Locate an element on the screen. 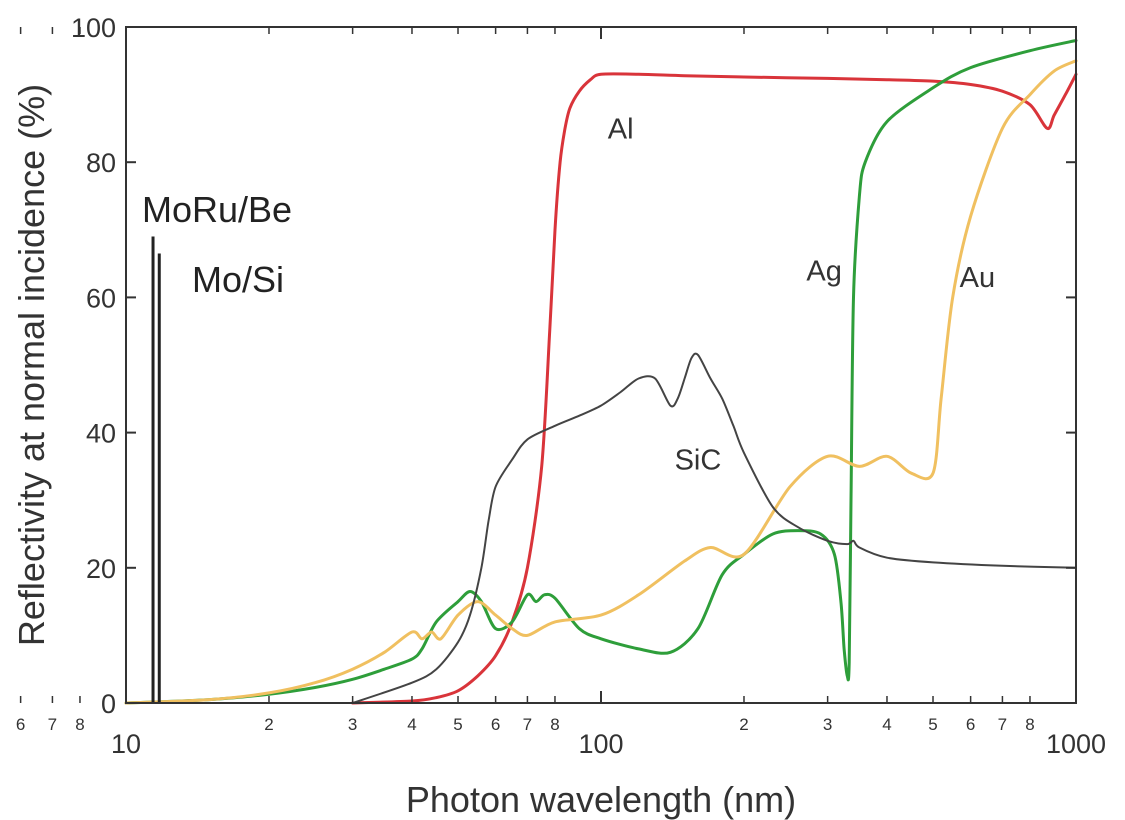 The width and height of the screenshot is (1125, 820). y-tick-label: 60 is located at coordinates (101, 298).